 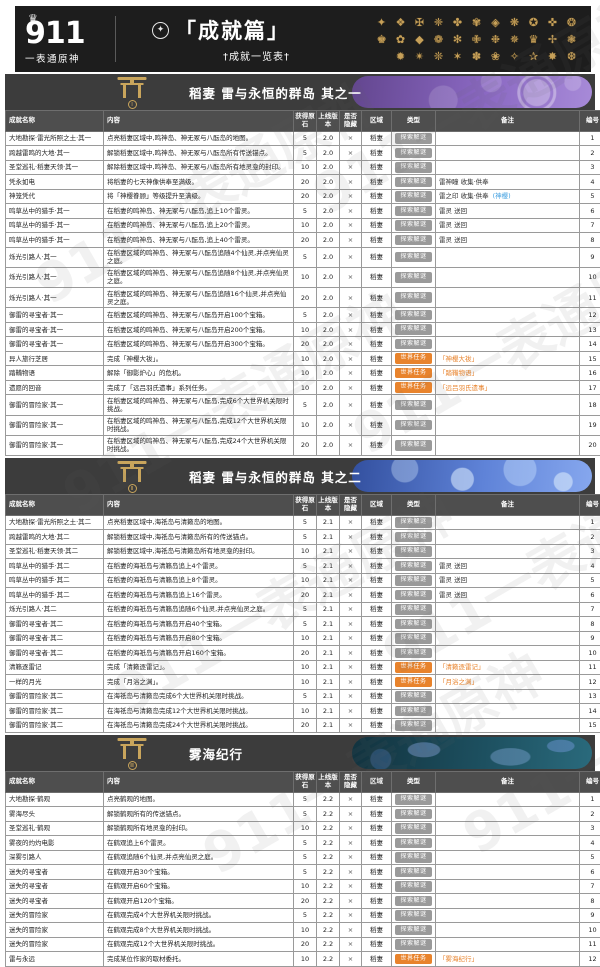 What do you see at coordinates (132, 765) in the screenshot?
I see `section-numeral: Ⅲ` at bounding box center [132, 765].